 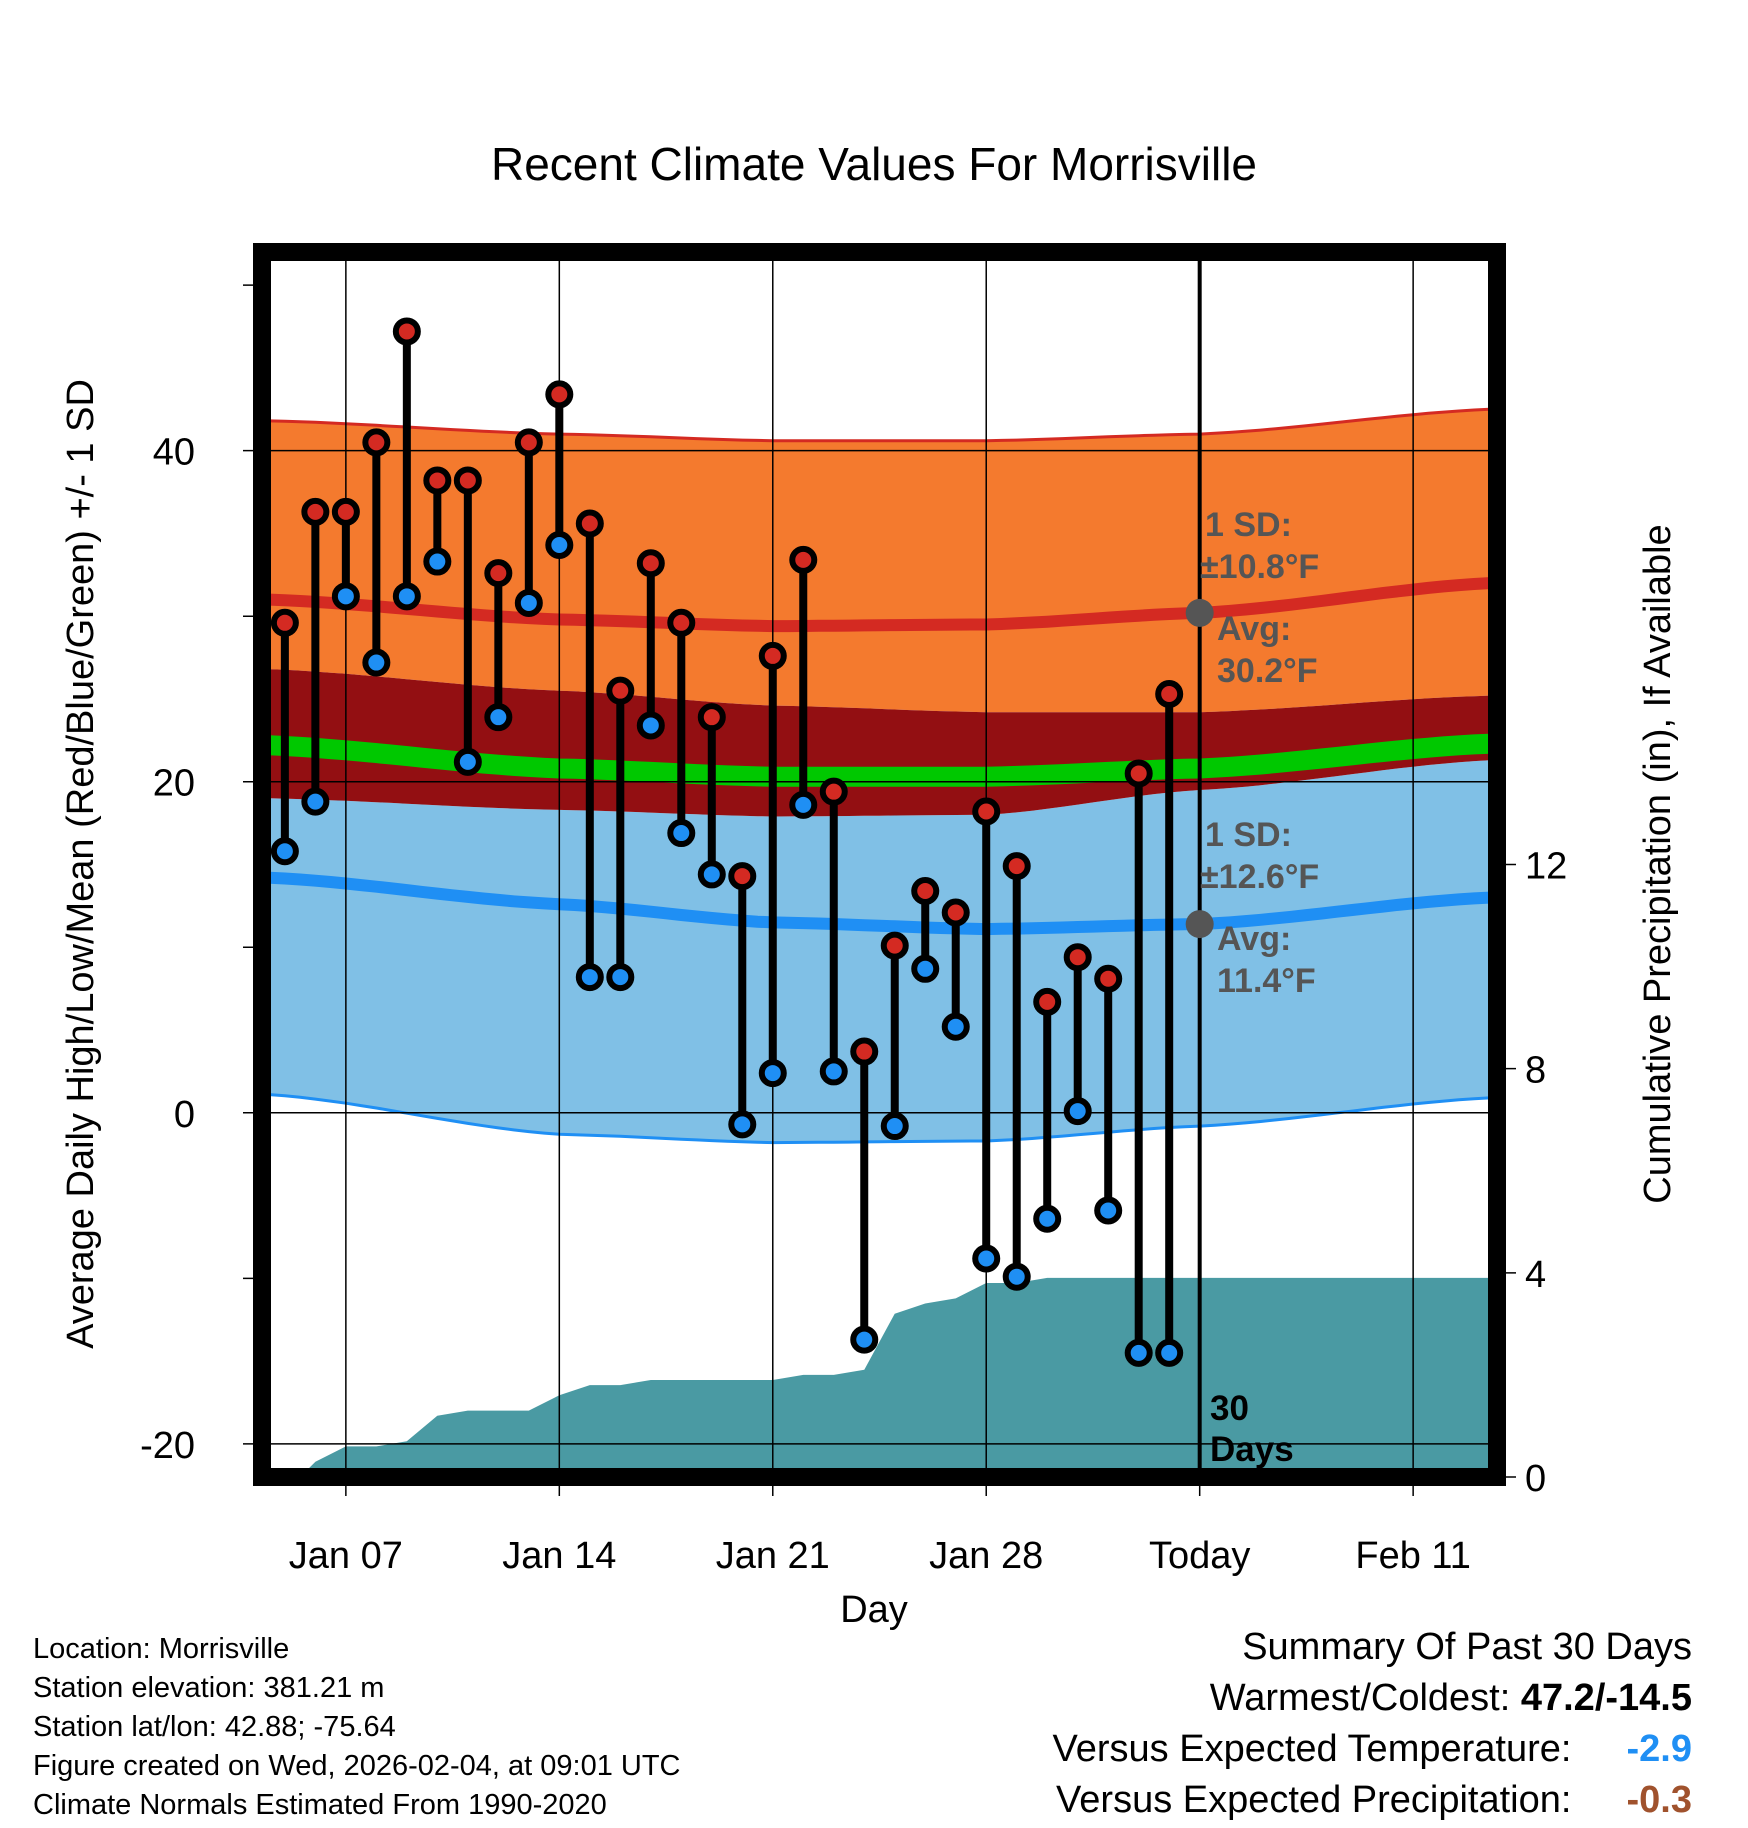 What do you see at coordinates (1259, 567) in the screenshot?
I see `high-sd-value: ±10.8°F` at bounding box center [1259, 567].